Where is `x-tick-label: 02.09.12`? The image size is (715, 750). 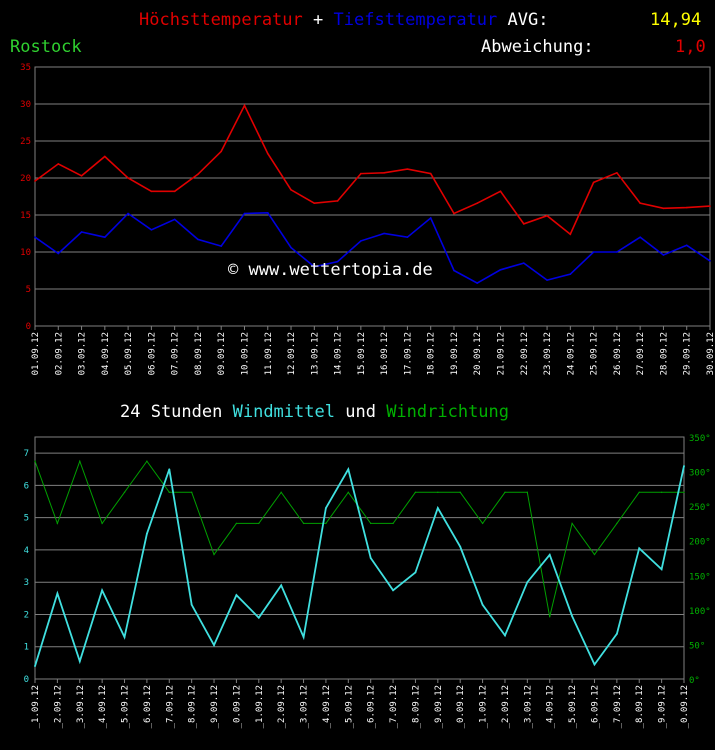
x-tick-label: 02.09.12 is located at coordinates (59, 353).